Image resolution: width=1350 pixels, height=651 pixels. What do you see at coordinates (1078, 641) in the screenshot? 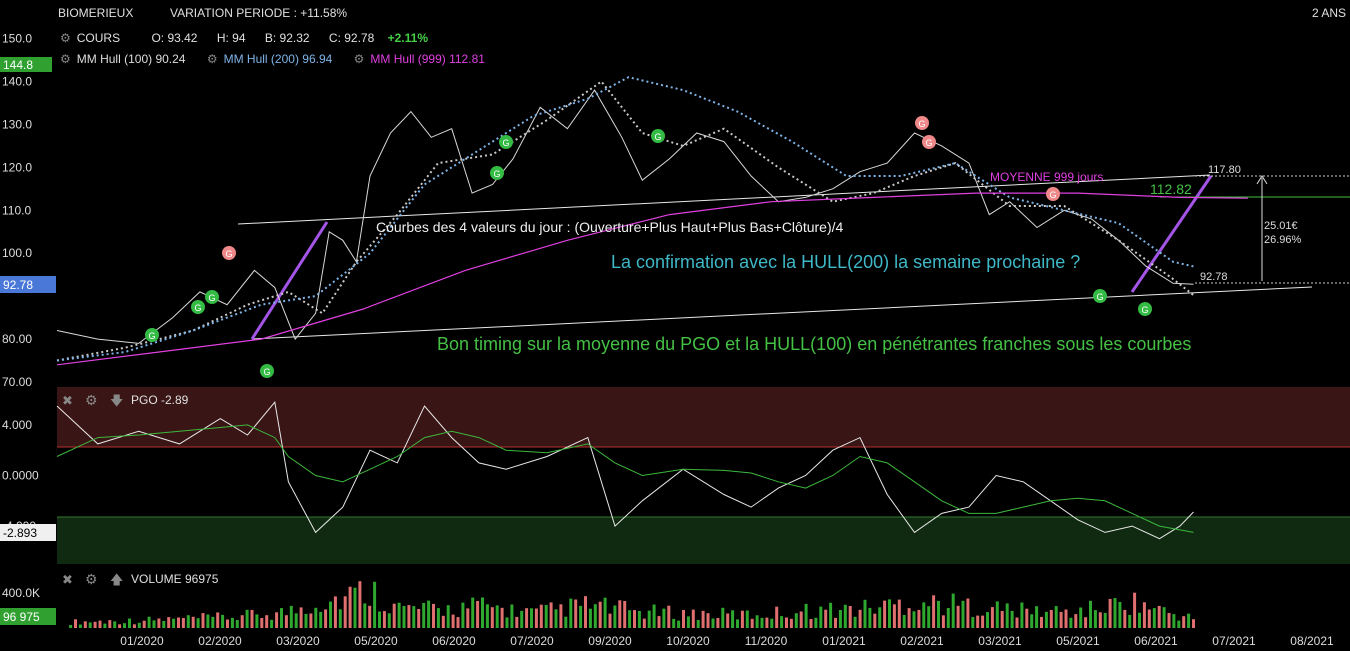
I see `x-tick-label: 05/2021` at bounding box center [1078, 641].